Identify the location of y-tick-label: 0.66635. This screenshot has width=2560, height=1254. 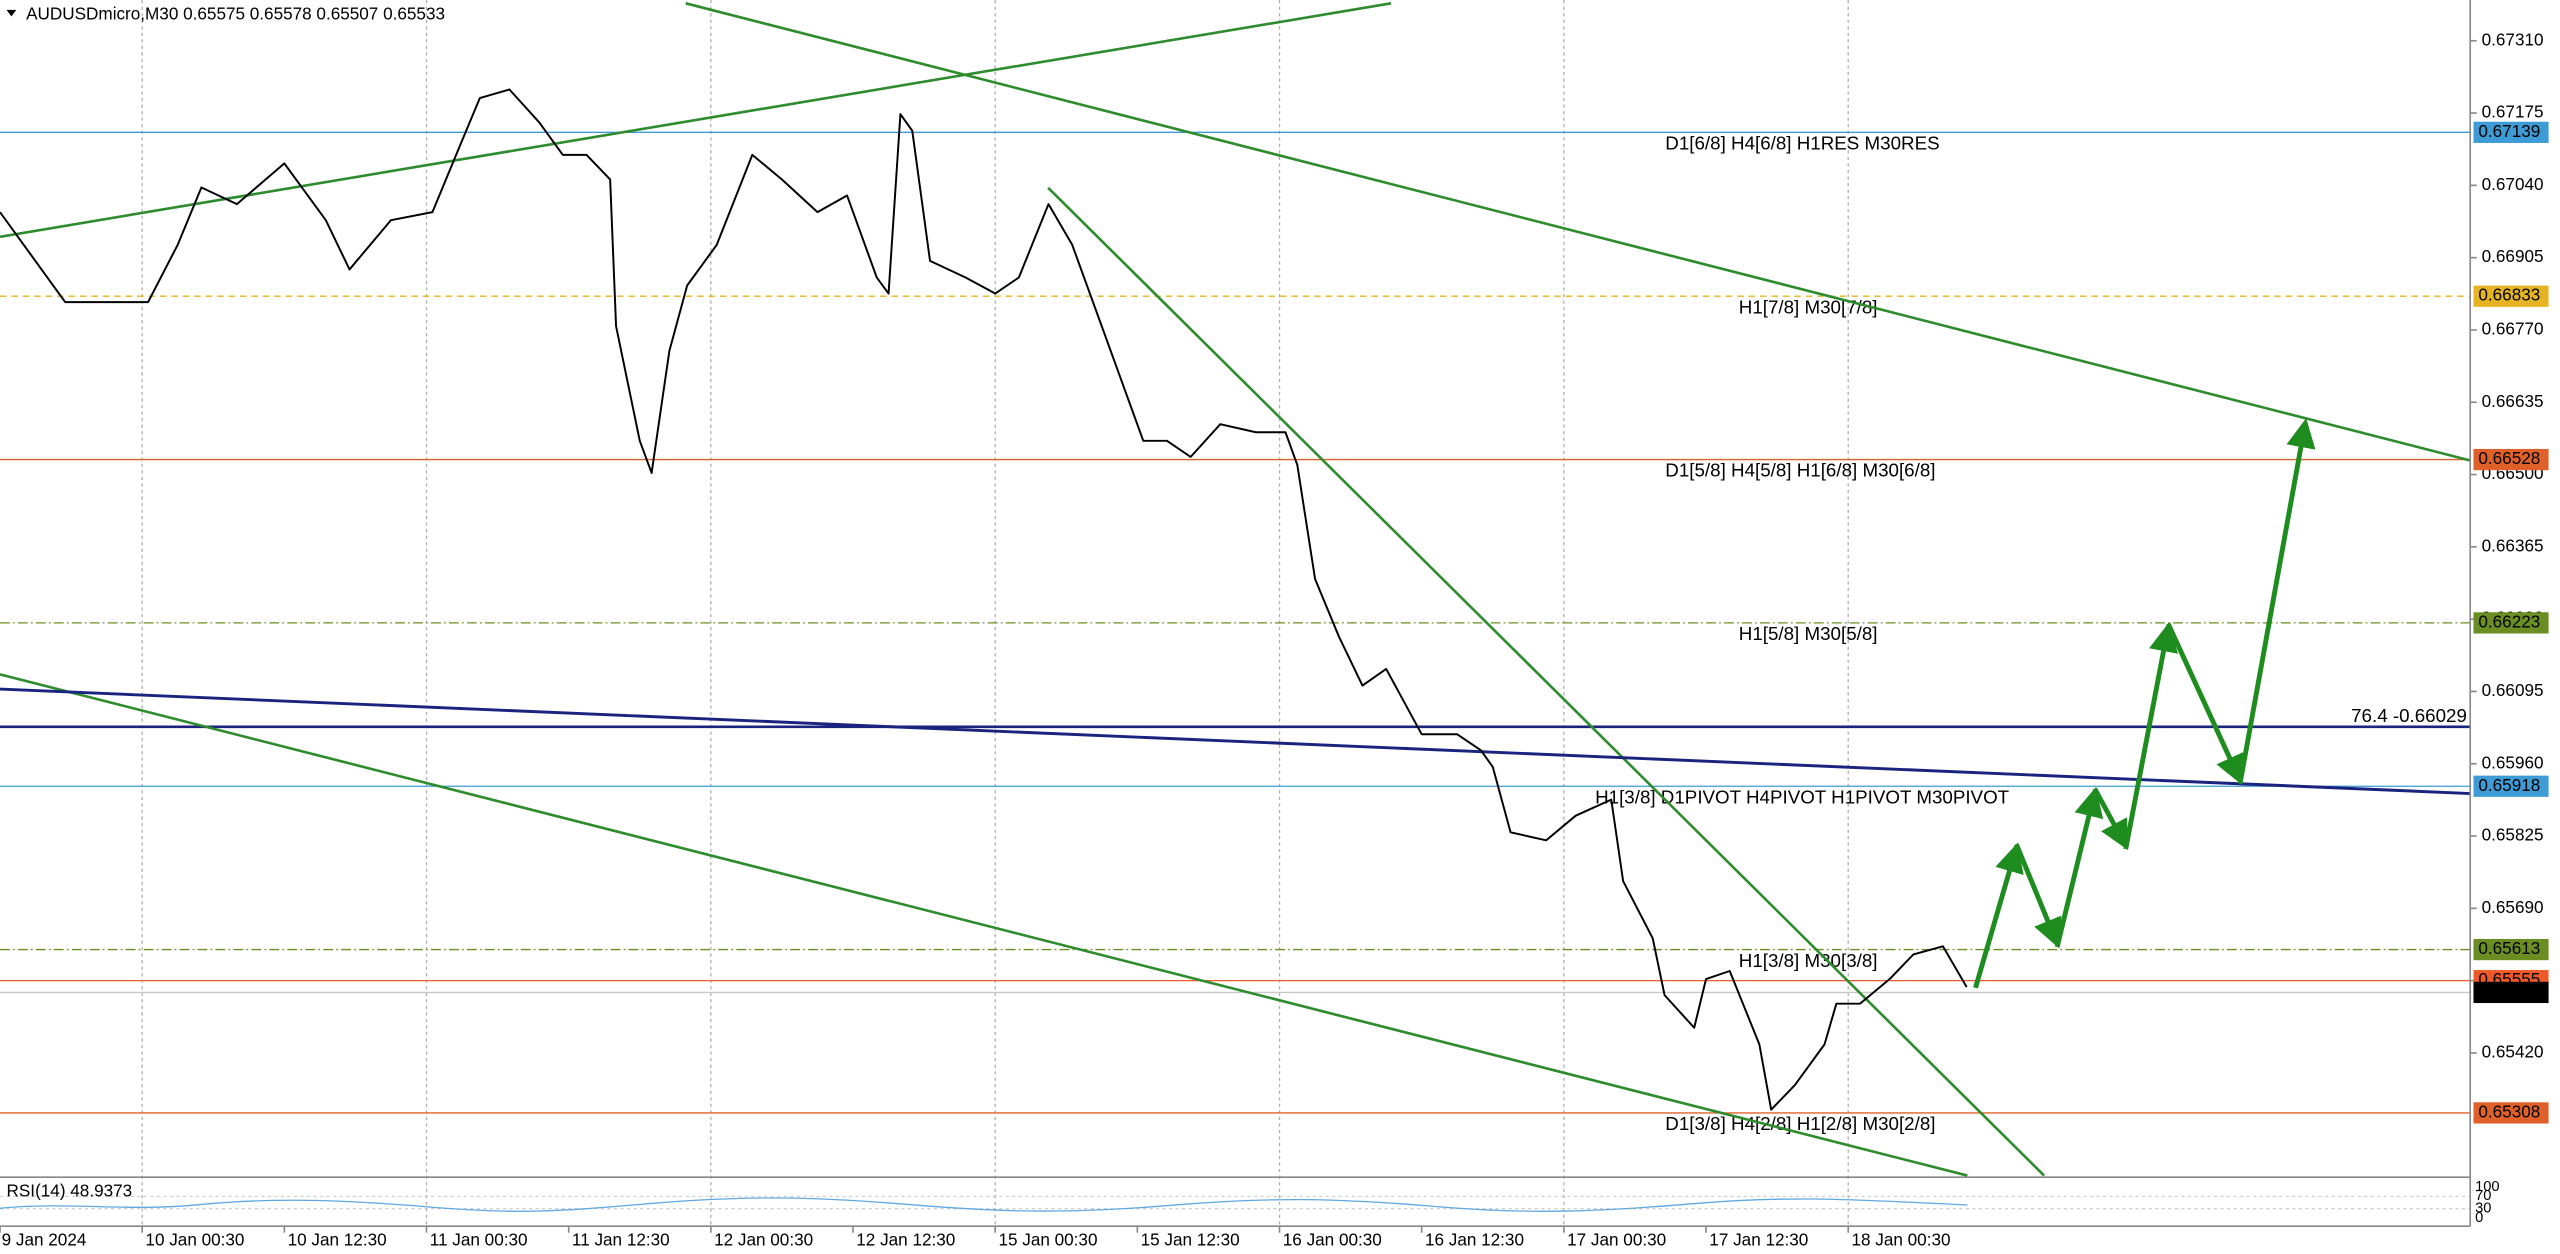
(2513, 401).